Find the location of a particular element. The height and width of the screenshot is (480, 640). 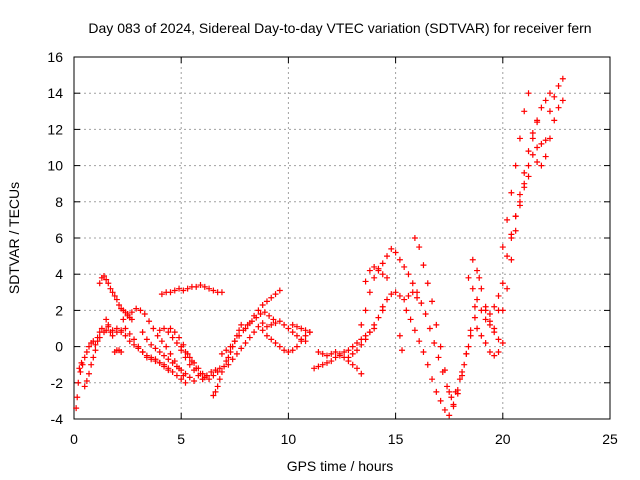

x-tick-label: 10 is located at coordinates (289, 439).